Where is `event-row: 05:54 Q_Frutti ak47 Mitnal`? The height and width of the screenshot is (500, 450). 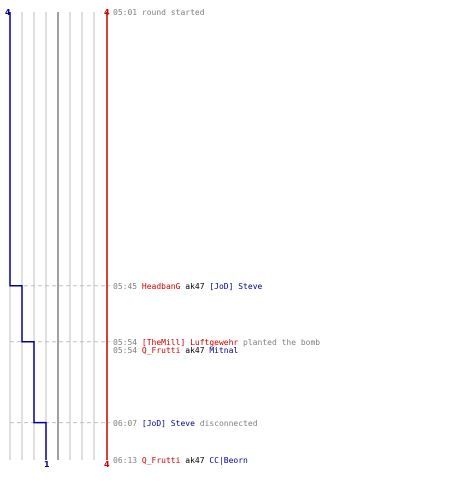
event-row: 05:54 Q_Frutti ak47 Mitnal is located at coordinates (175, 350).